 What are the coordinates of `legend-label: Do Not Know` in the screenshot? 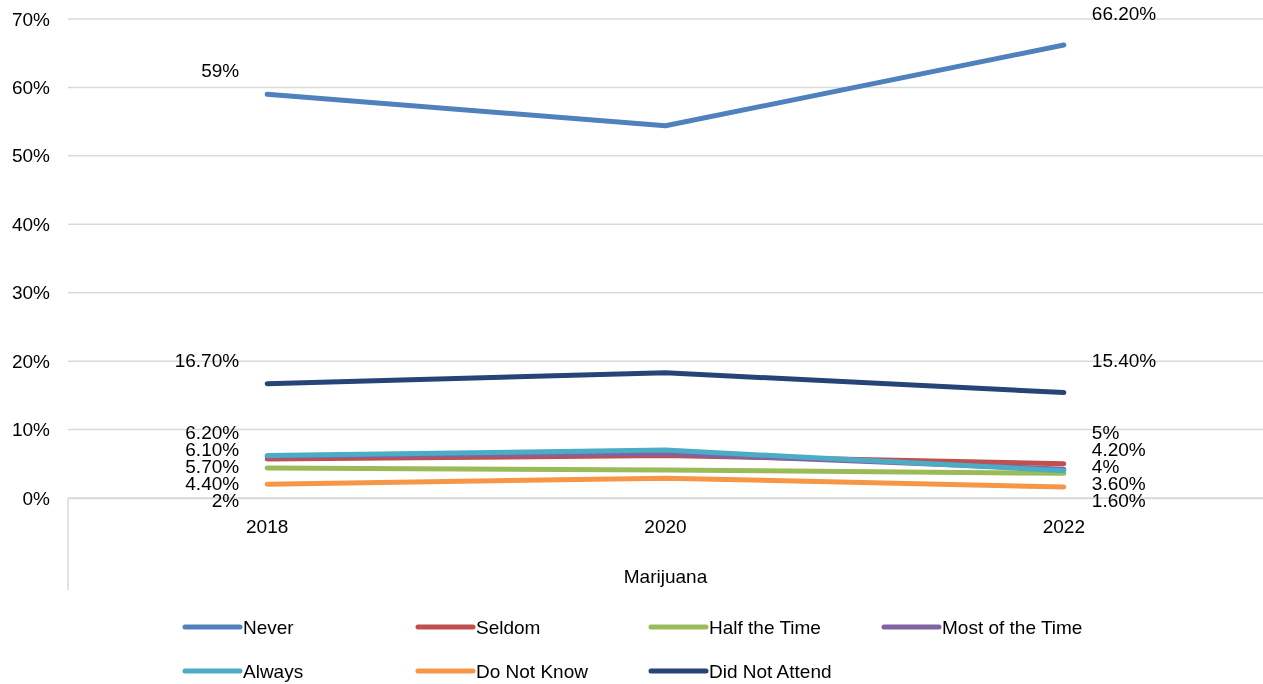 It's located at (532, 671).